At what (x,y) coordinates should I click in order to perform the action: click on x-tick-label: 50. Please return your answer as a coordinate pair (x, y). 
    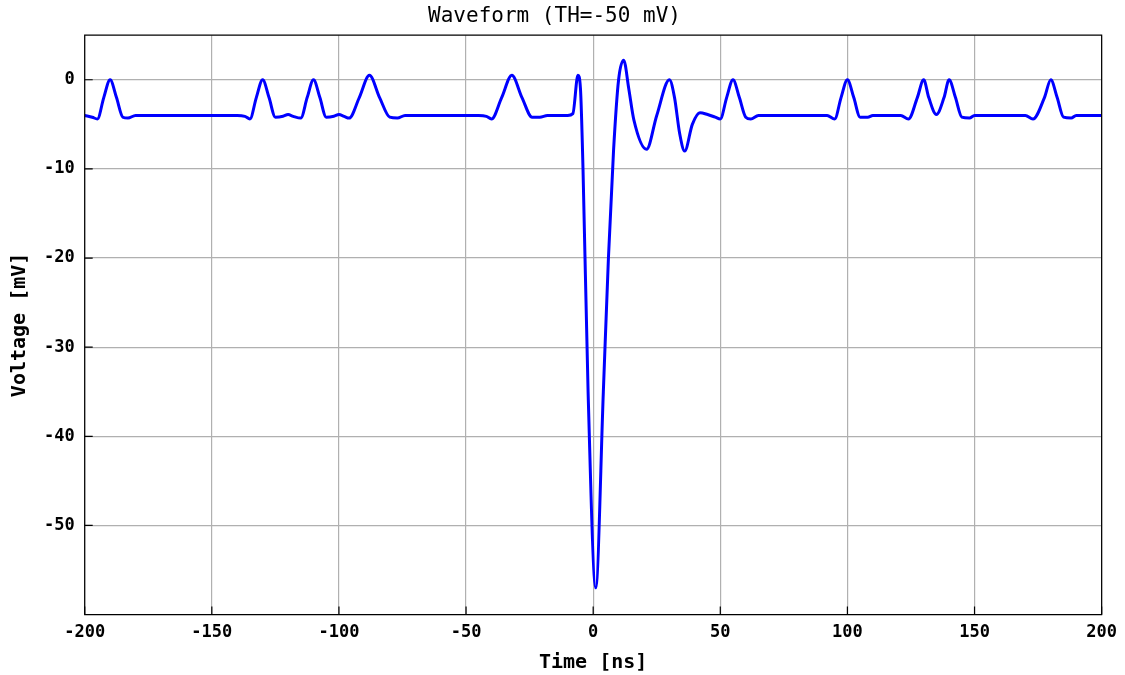
    Looking at the image, I should click on (720, 631).